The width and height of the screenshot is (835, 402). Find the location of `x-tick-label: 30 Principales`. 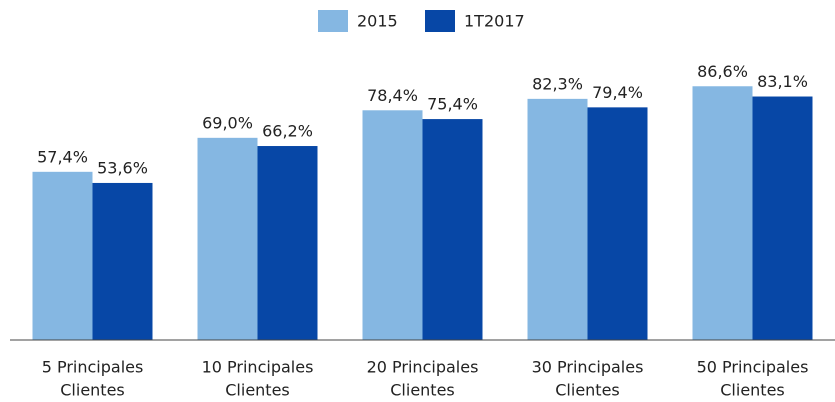

x-tick-label: 30 Principales is located at coordinates (588, 367).